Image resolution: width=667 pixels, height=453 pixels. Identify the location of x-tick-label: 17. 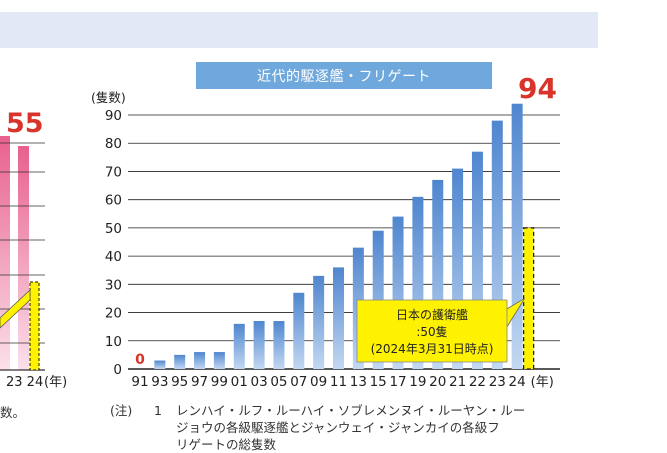
(397, 382).